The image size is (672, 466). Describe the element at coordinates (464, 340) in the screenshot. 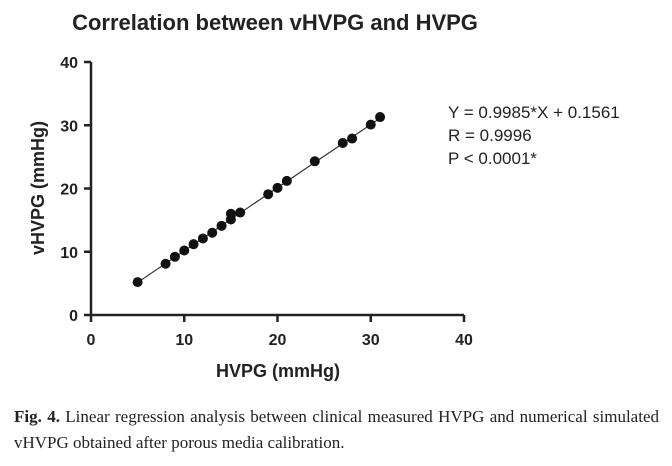

I see `x-tick-label: 40` at that location.